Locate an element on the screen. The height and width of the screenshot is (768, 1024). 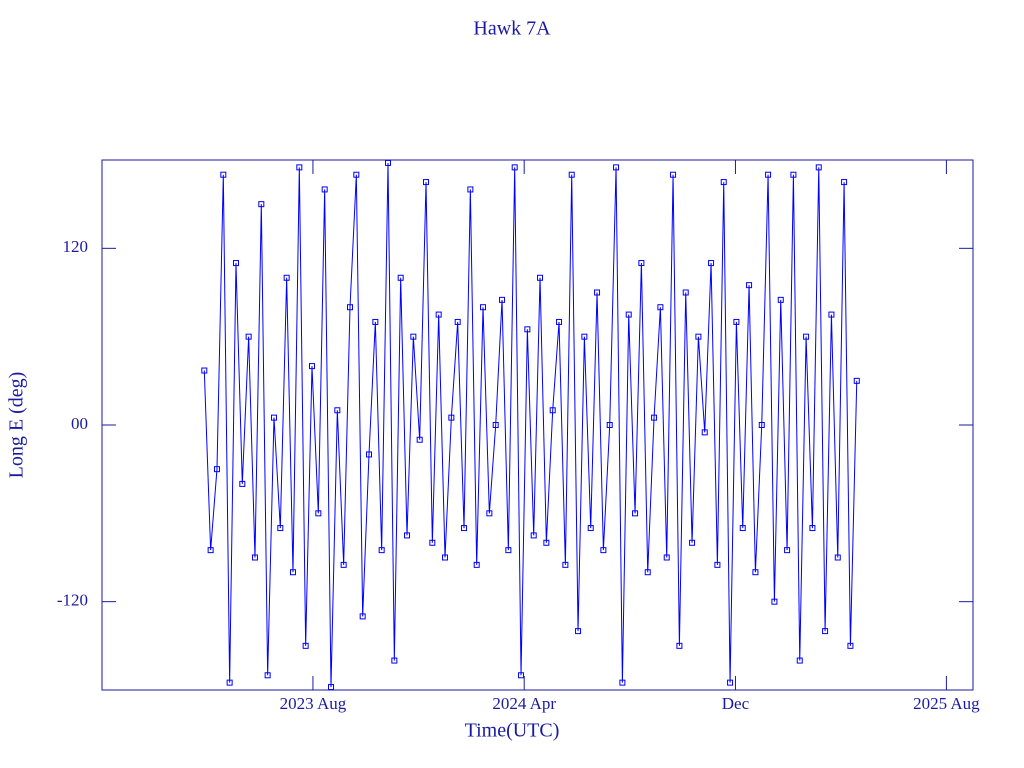
x-tick-label: 2023 Aug is located at coordinates (313, 703).